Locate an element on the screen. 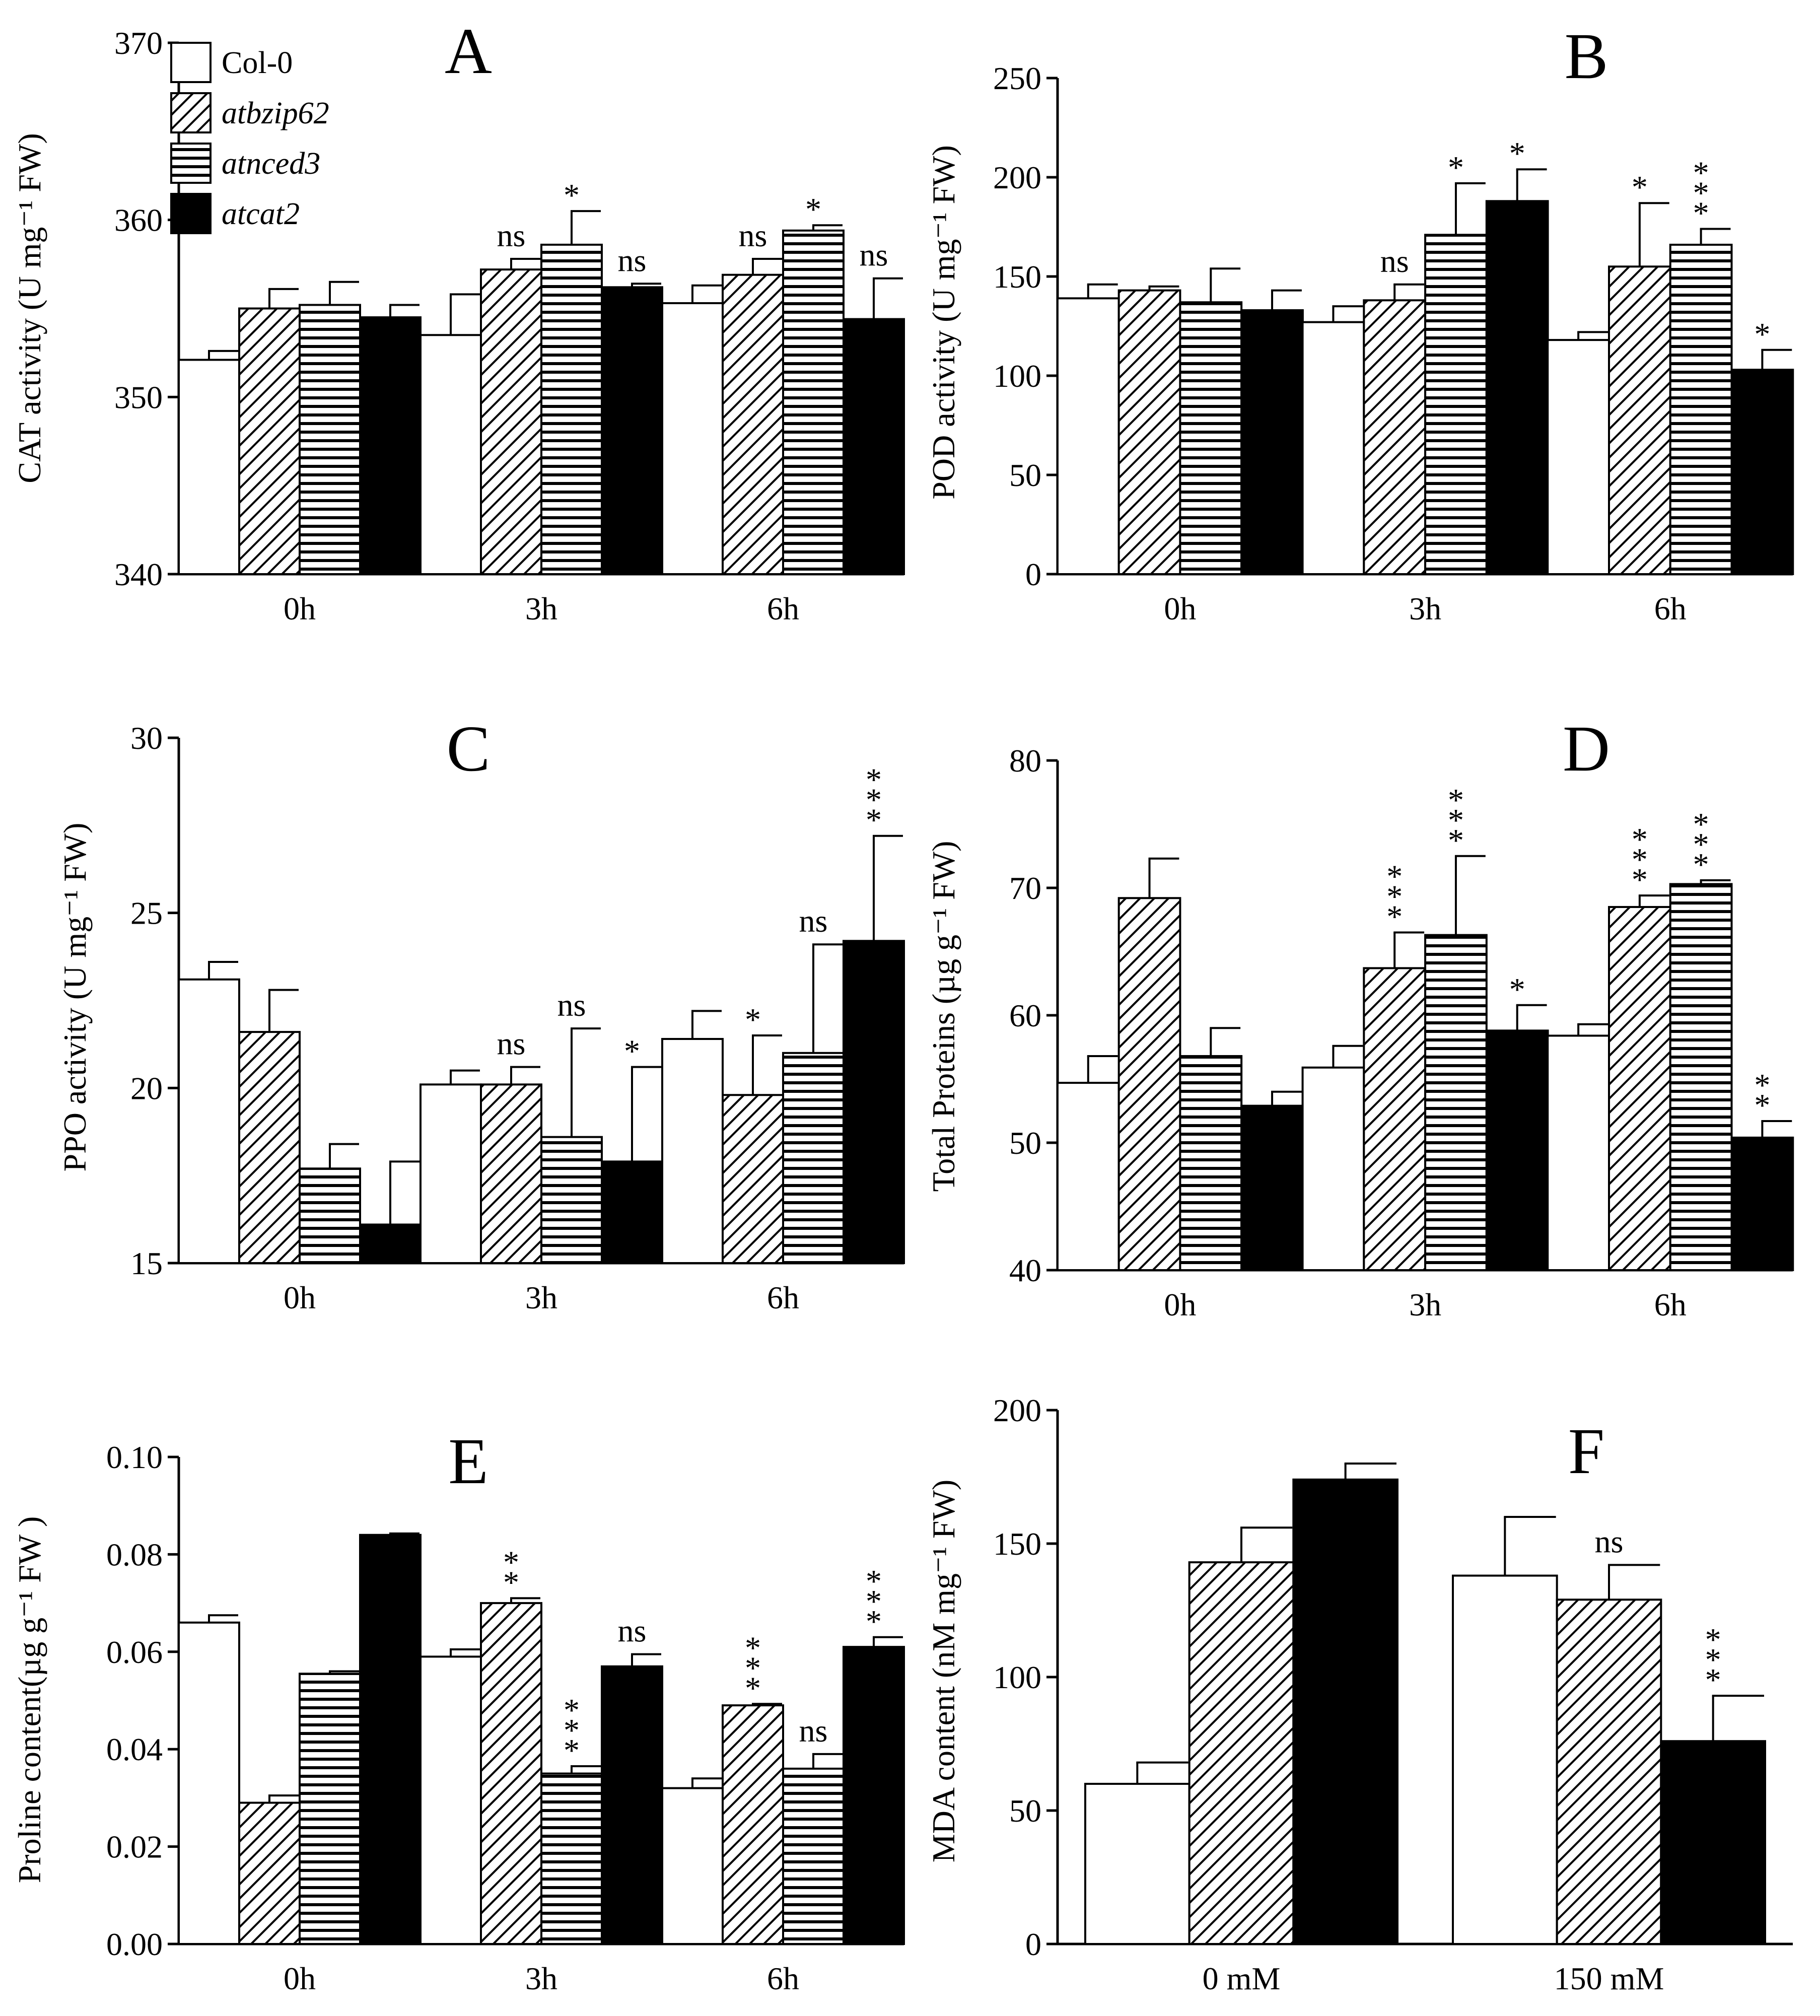 This screenshot has width=1820, height=2016. significance-annotation: ** is located at coordinates (511, 1572).